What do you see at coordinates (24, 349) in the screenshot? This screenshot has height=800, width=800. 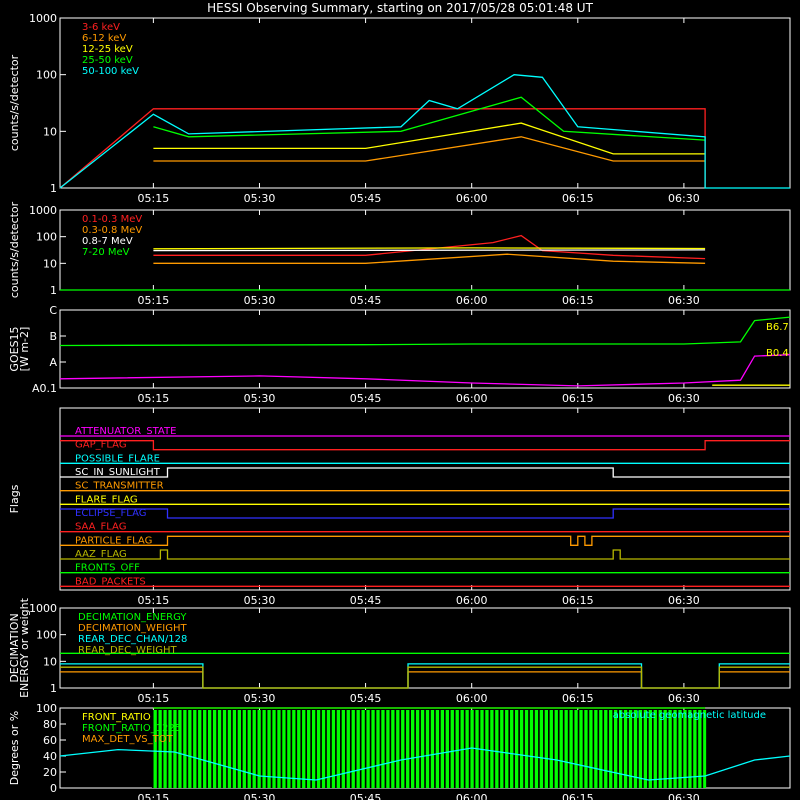 I see `goes-ylabel: [W m-2]` at bounding box center [24, 349].